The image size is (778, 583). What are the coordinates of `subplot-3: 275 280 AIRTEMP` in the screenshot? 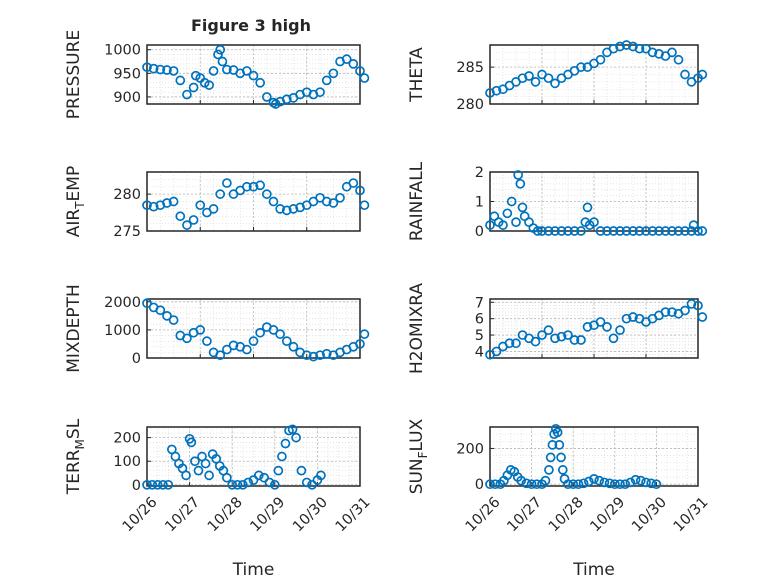 It's located at (217, 203).